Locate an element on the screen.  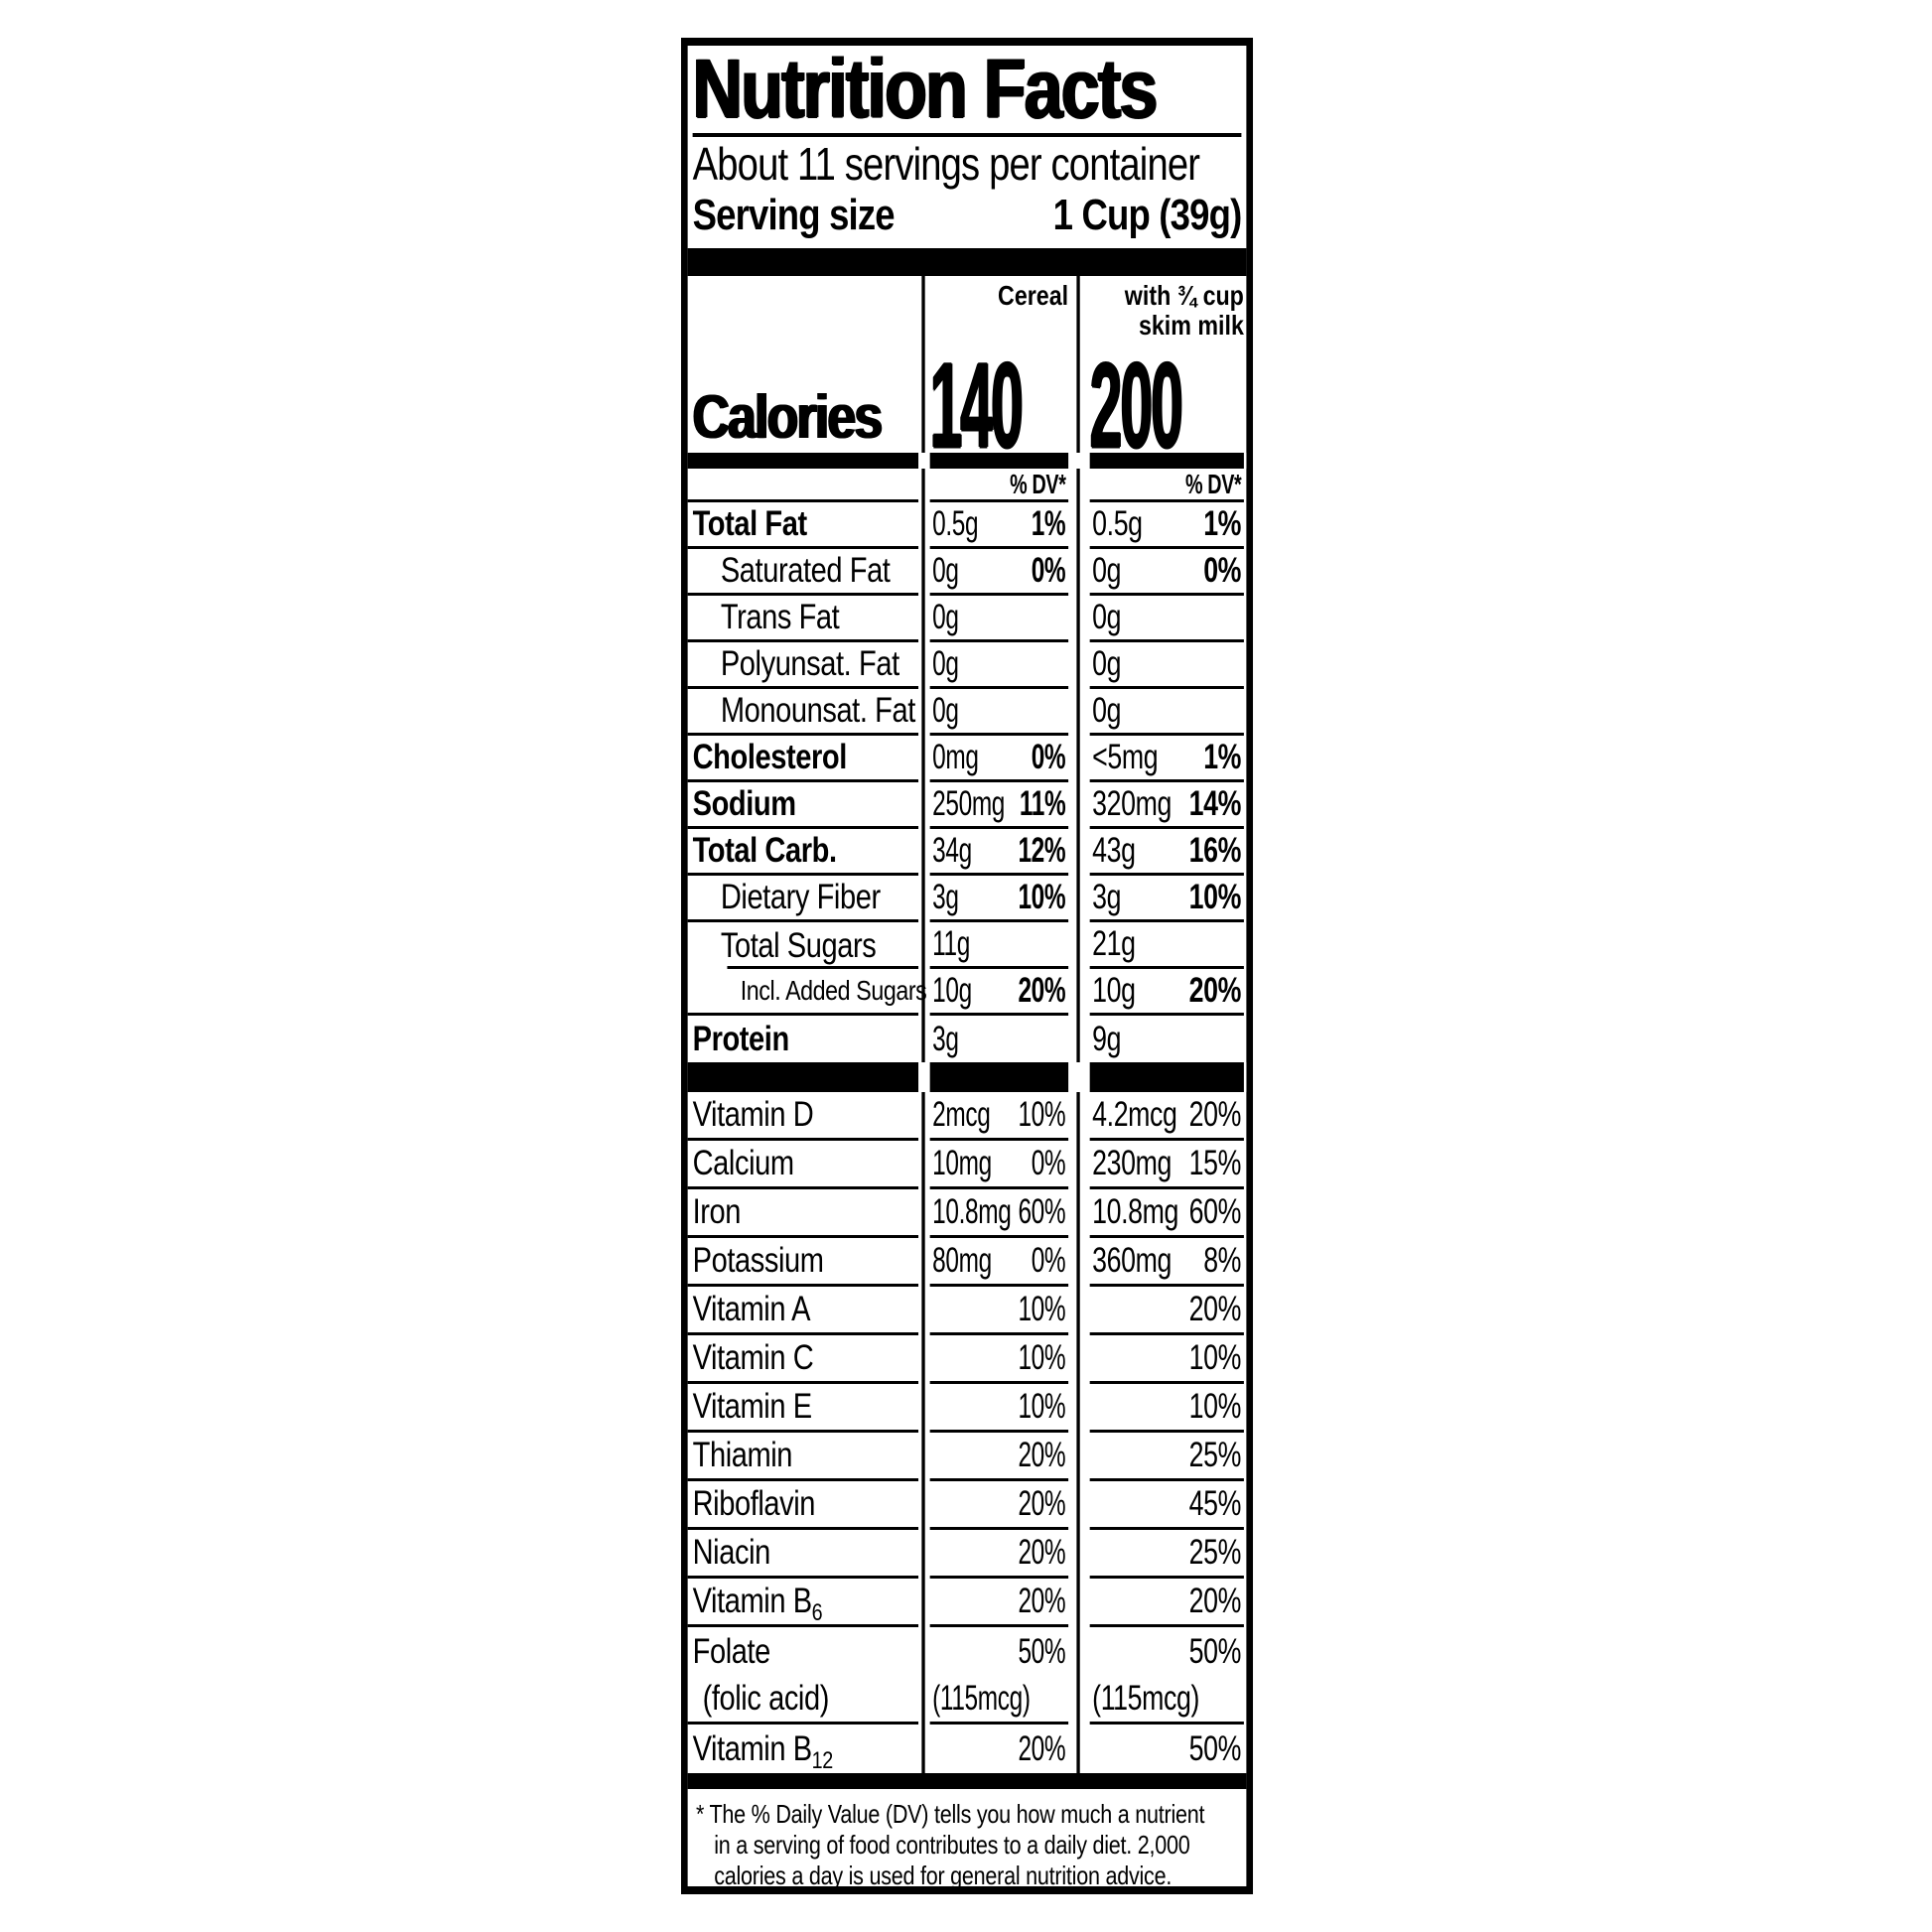
vitamin-row: Vitamin B12 20% 50% is located at coordinates (967, 1749).